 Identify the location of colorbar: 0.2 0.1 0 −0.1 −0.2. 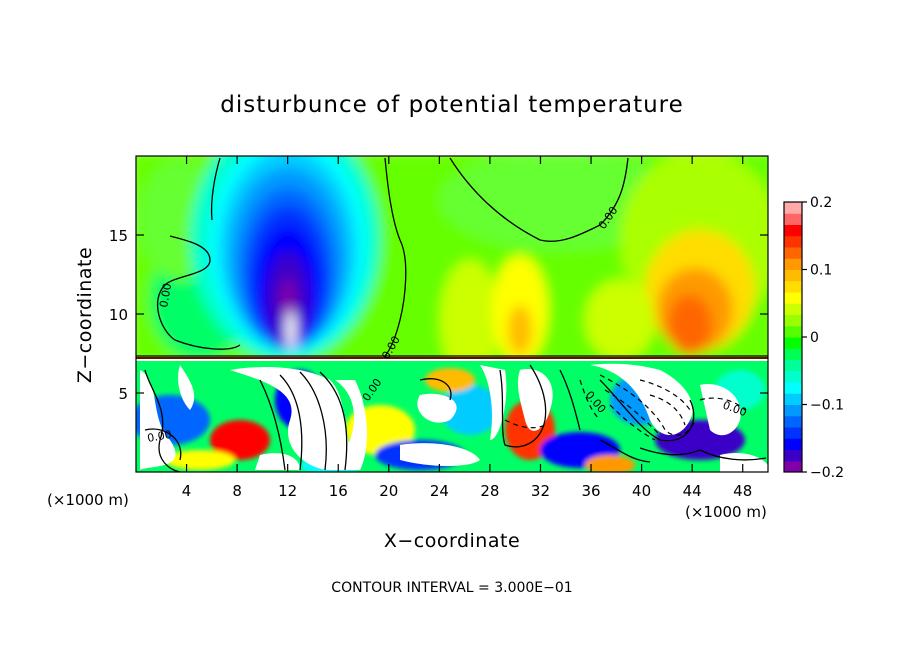
(813, 338).